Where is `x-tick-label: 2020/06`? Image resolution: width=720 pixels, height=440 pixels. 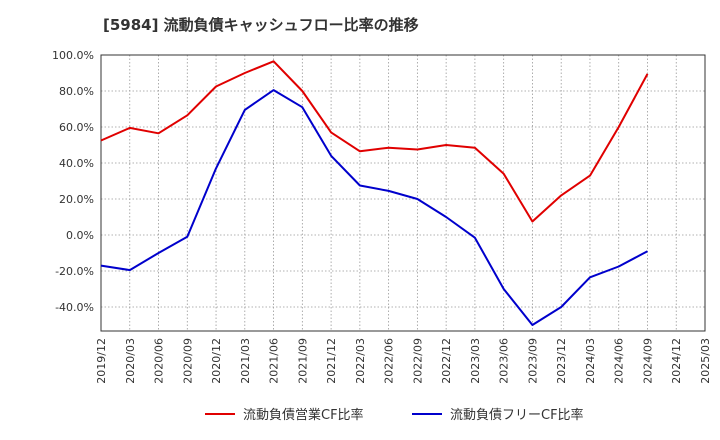
x-tick-label: 2020/06 is located at coordinates (159, 361).